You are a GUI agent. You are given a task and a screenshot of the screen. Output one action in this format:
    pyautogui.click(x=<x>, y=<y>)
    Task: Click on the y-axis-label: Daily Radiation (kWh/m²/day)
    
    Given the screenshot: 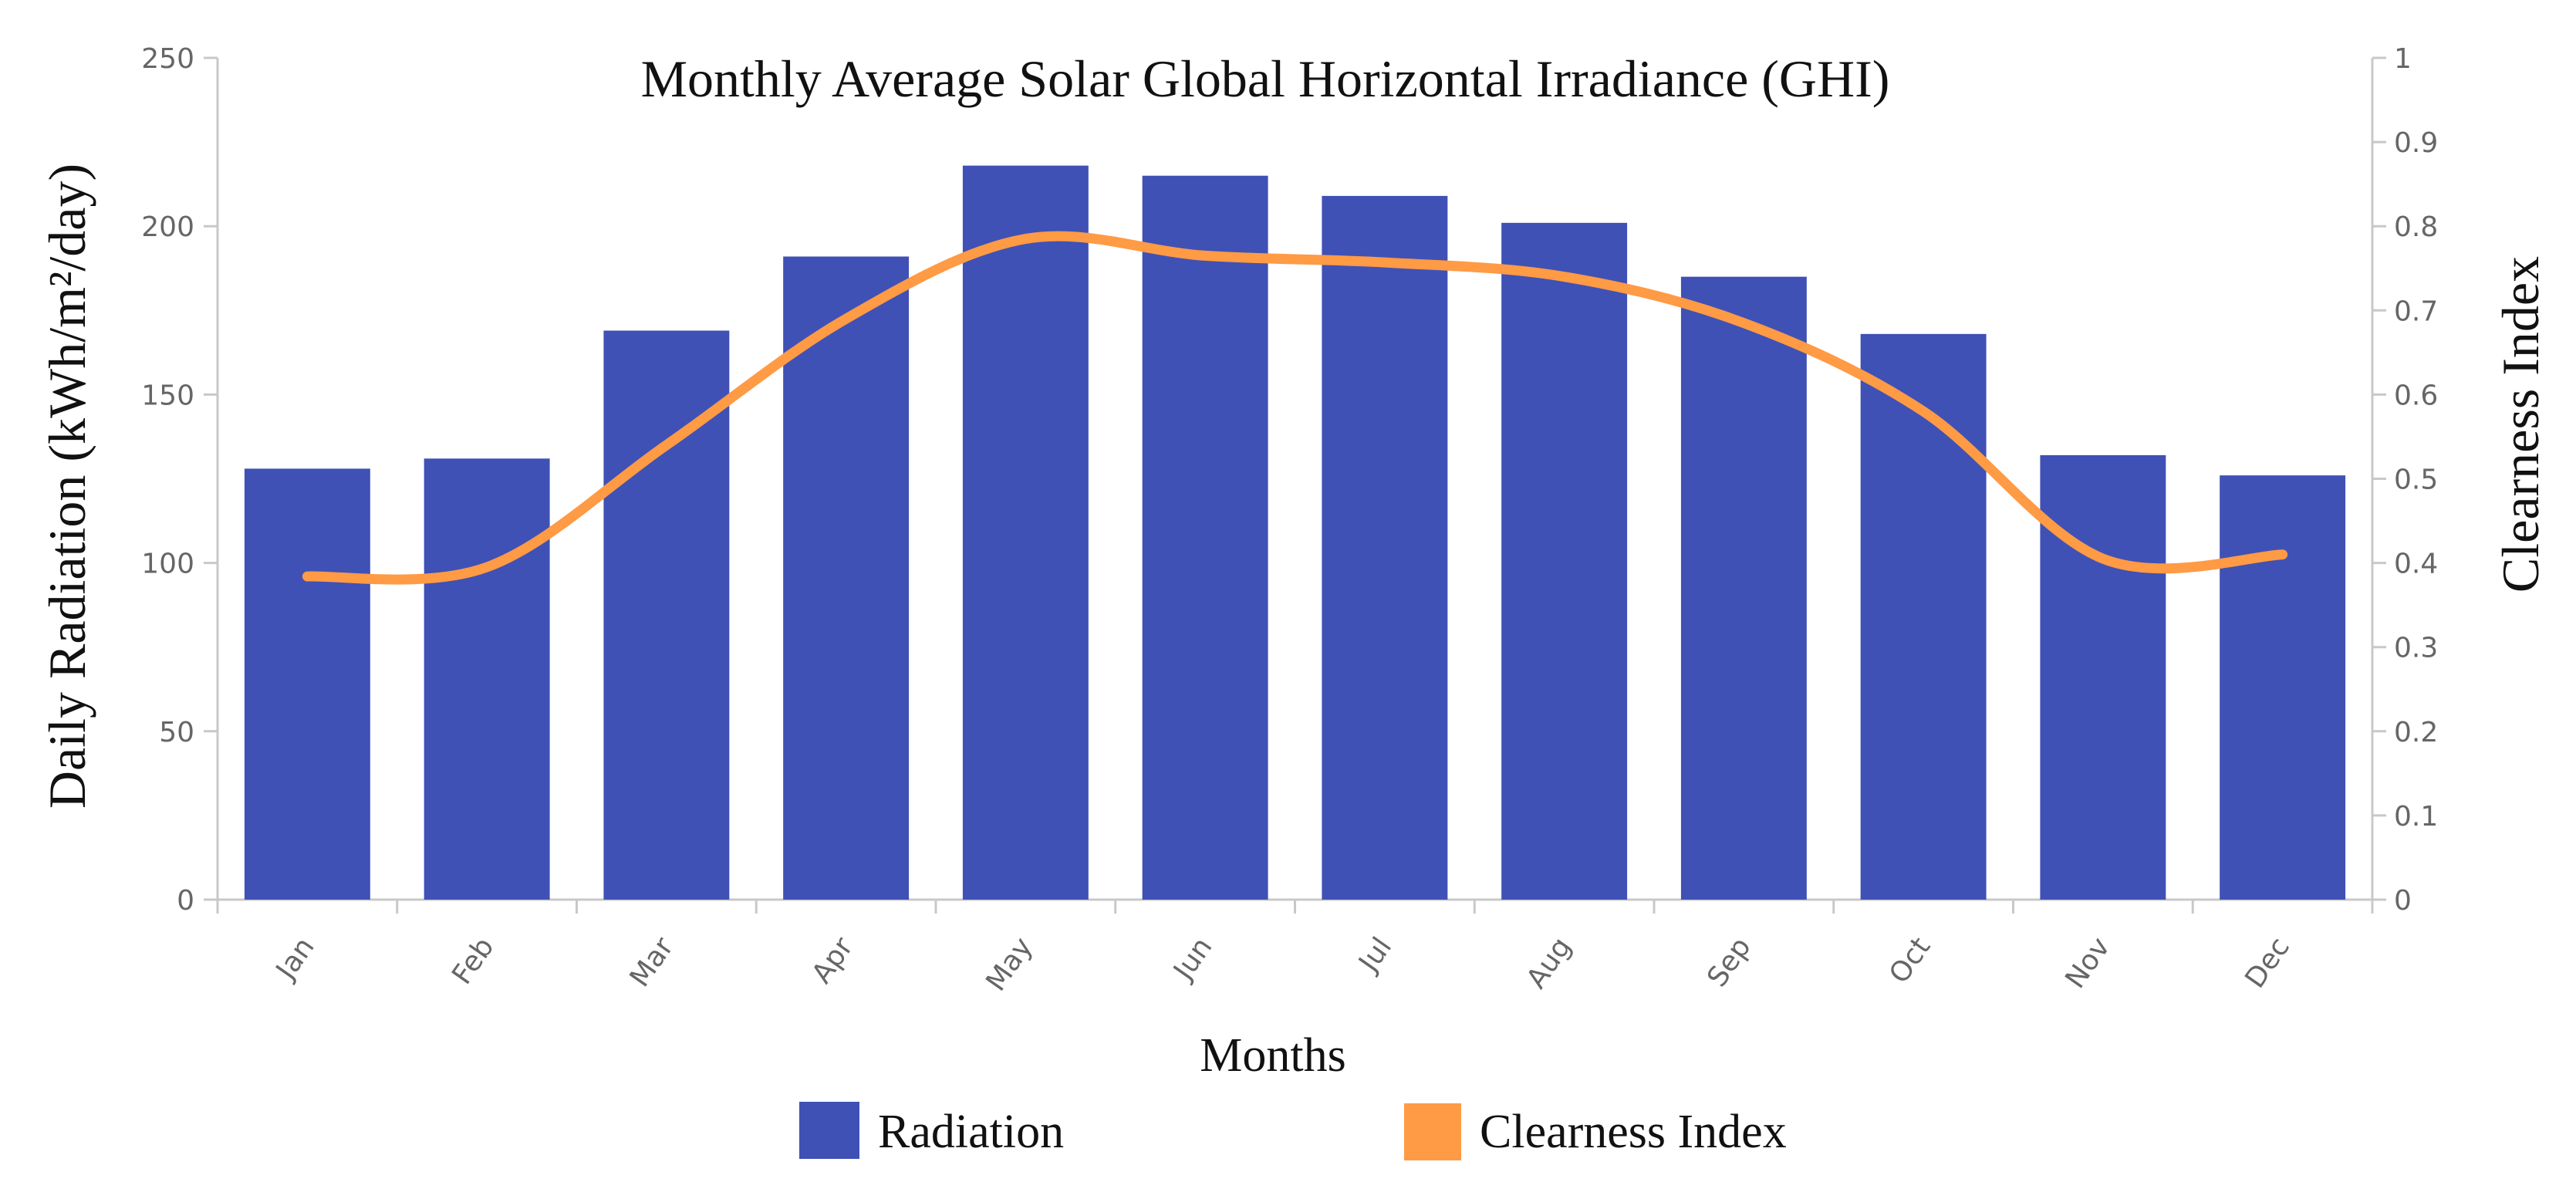 What is the action you would take?
    pyautogui.click(x=67, y=486)
    